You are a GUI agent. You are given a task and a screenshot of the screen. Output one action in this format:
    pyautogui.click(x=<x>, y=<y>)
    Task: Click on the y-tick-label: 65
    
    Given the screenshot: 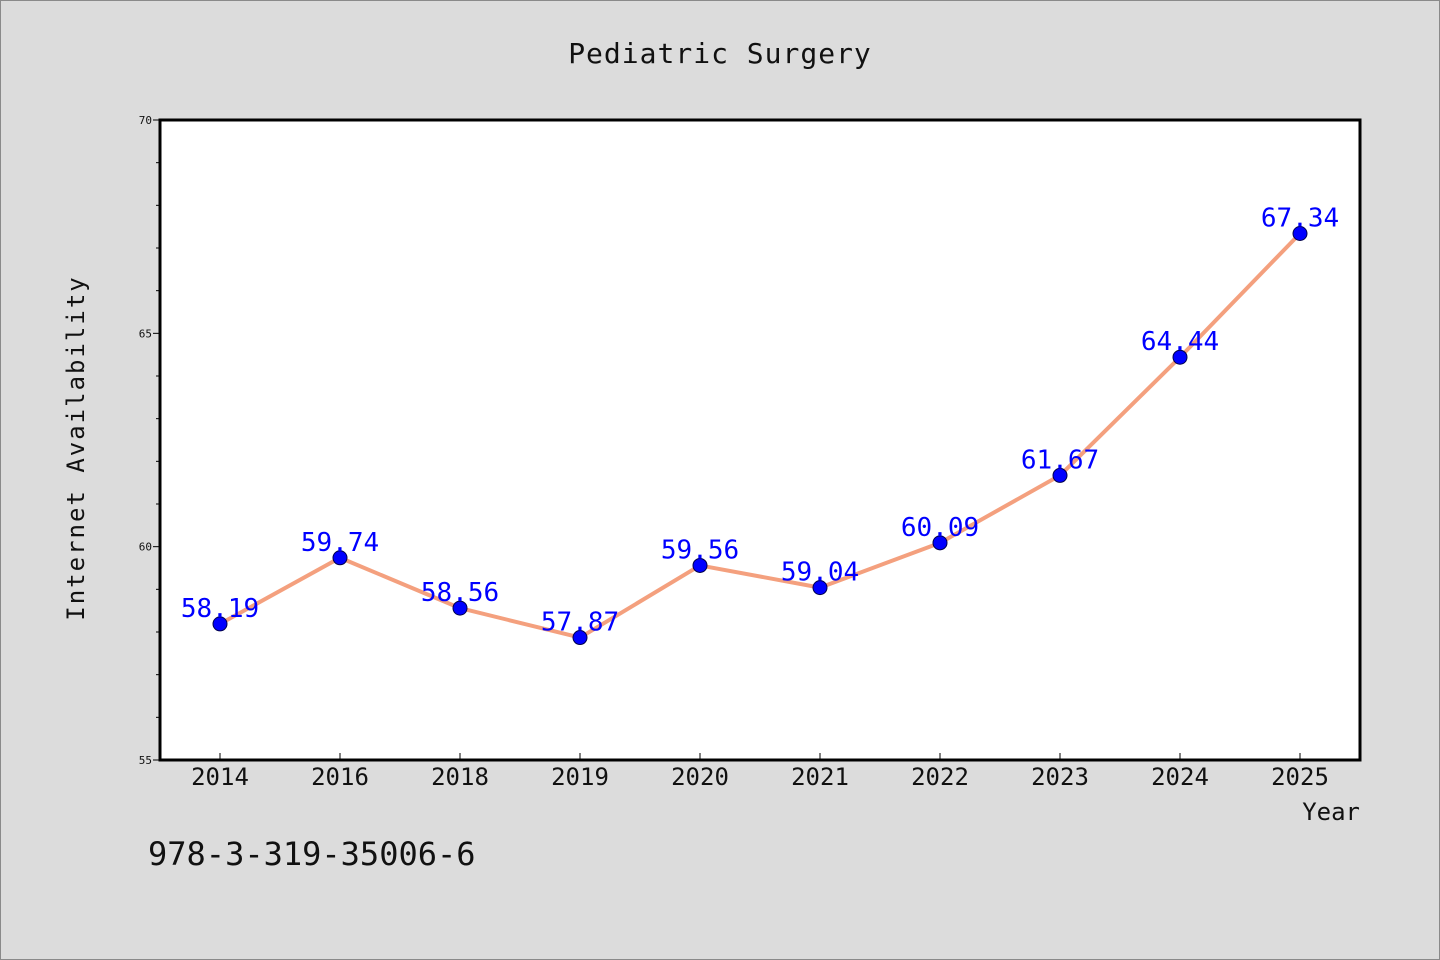 What is the action you would take?
    pyautogui.click(x=145, y=333)
    